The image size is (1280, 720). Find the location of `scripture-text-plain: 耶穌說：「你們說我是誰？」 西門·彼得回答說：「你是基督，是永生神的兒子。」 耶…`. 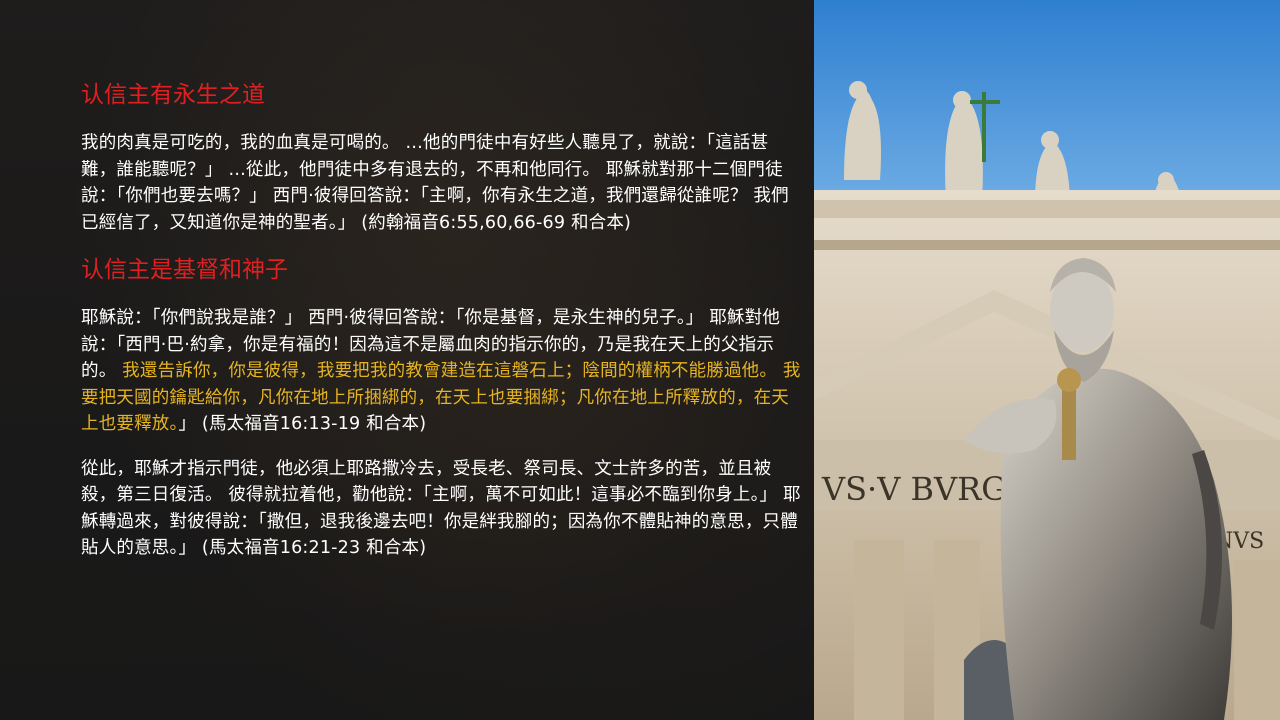

scripture-text-plain: 耶穌說：「你們說我是誰？」 西門·彼得回答說：「你是基督，是永生神的兒子。」 耶… is located at coordinates (431, 344).